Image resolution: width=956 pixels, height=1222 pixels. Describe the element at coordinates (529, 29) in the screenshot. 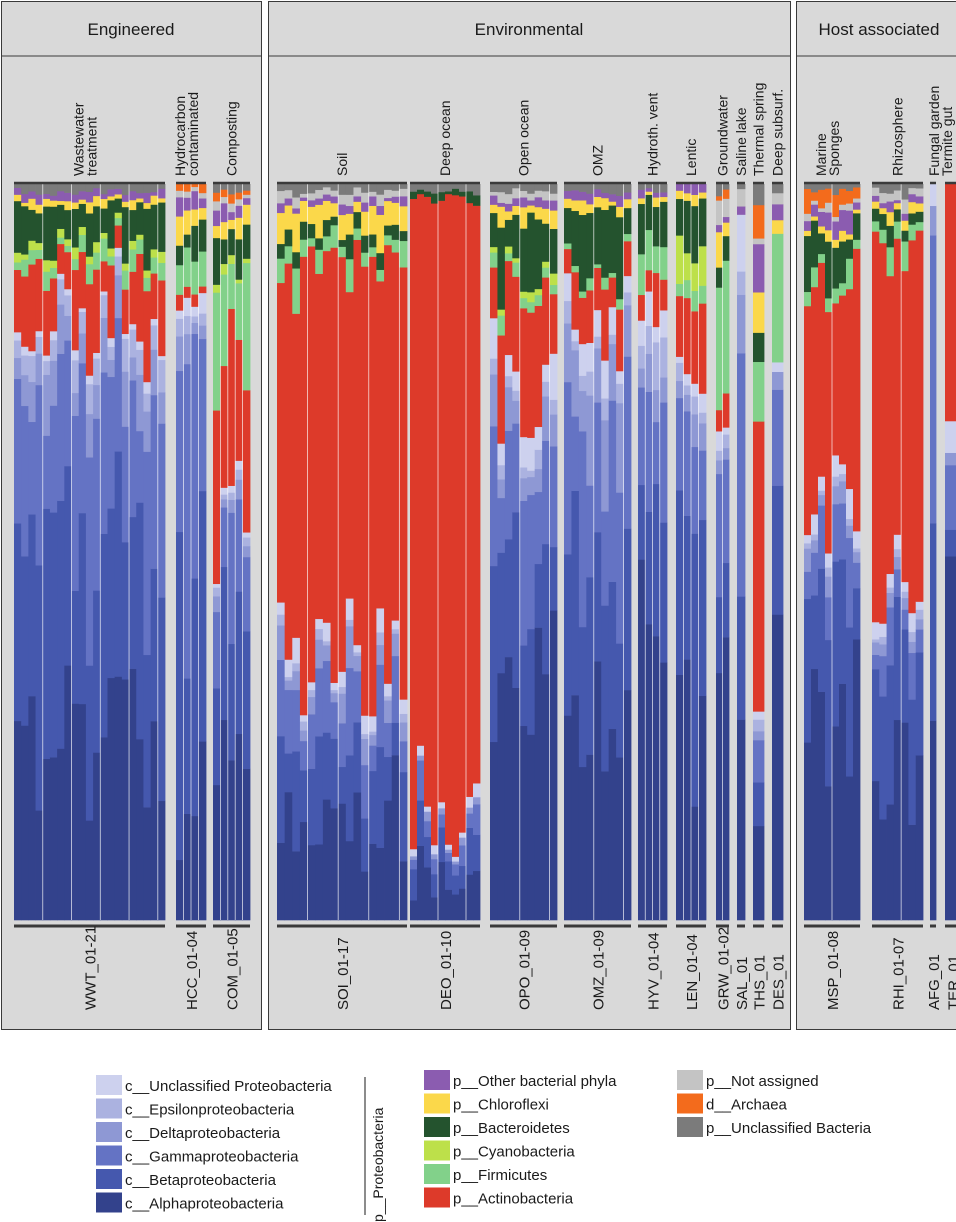

I see `panel-title: Environmental` at that location.